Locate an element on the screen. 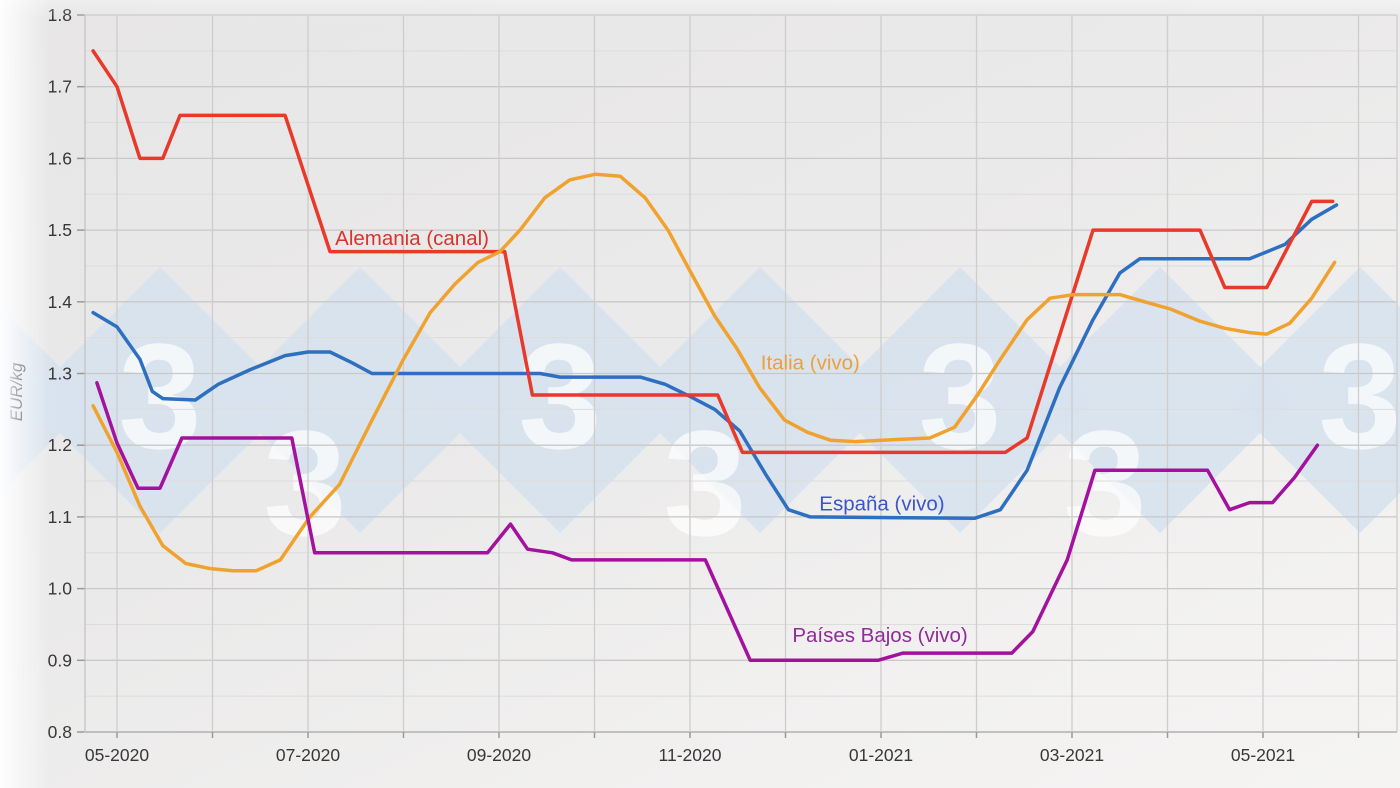 Image resolution: width=1400 pixels, height=788 pixels. series-label-espana-vivo: España (vivo) is located at coordinates (881, 503).